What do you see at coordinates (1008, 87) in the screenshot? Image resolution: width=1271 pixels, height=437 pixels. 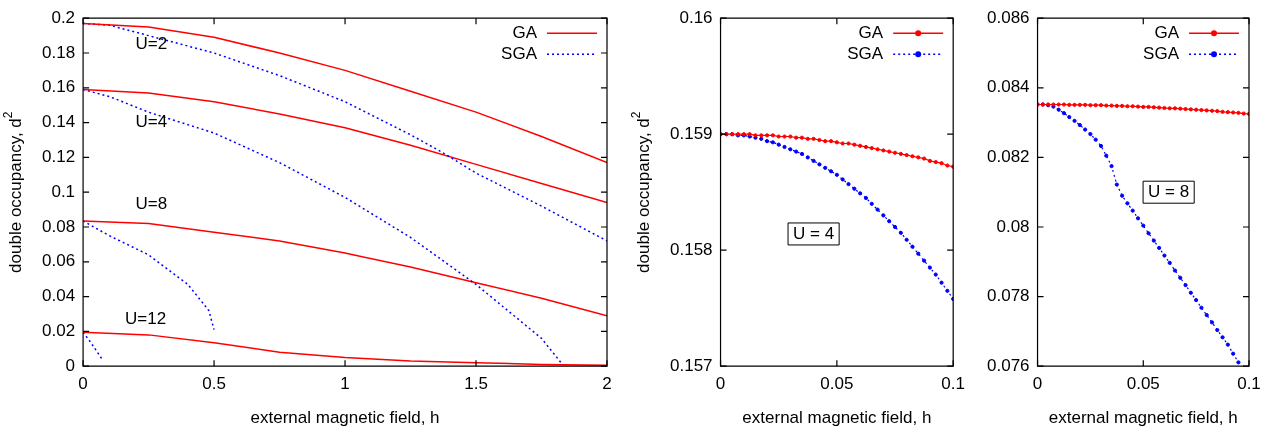 I see `y-tick-label: 0.084` at bounding box center [1008, 87].